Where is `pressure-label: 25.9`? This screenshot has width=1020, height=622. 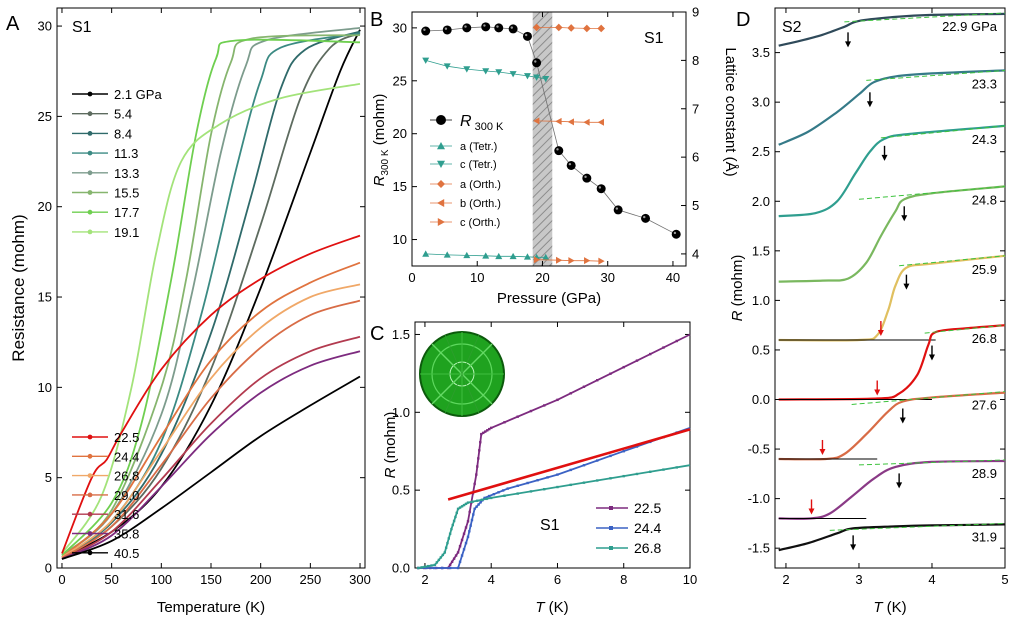 pressure-label: 25.9 is located at coordinates (984, 269).